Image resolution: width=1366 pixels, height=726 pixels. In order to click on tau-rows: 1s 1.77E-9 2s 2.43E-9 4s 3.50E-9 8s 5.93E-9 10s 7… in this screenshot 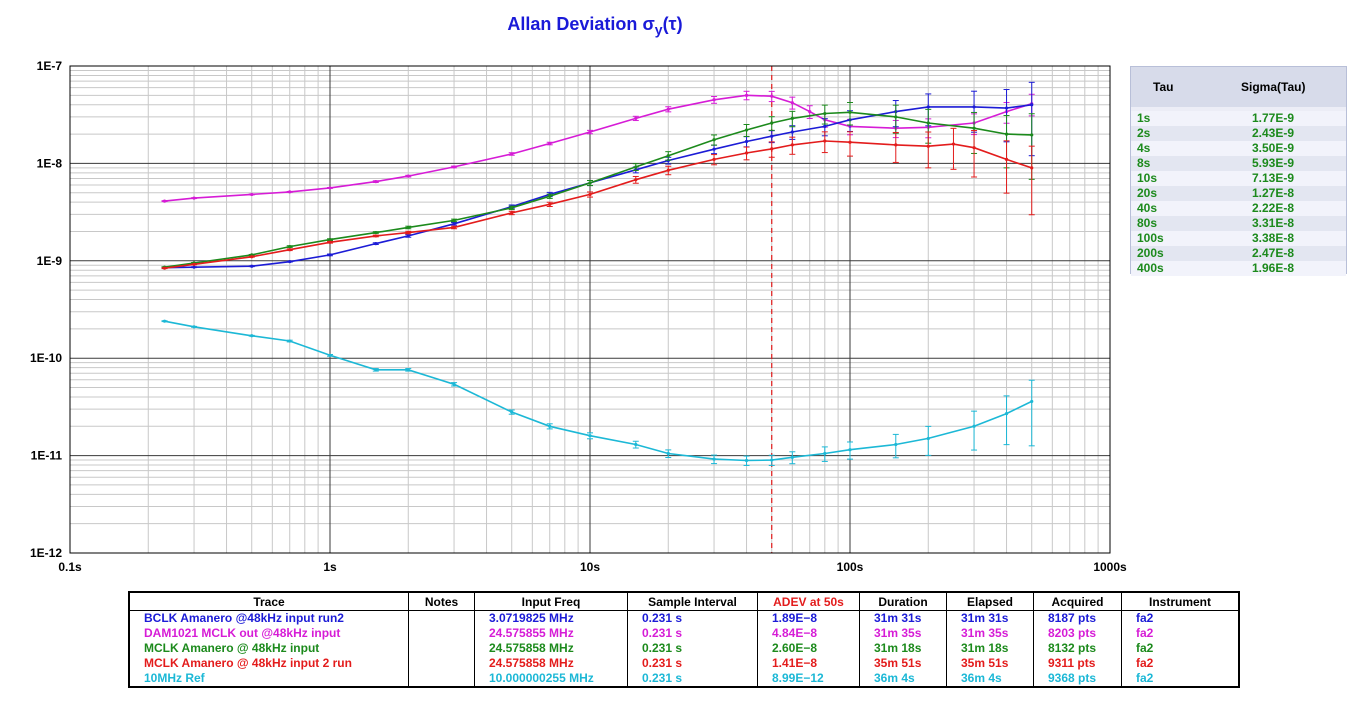, I will do `click(1238, 191)`.